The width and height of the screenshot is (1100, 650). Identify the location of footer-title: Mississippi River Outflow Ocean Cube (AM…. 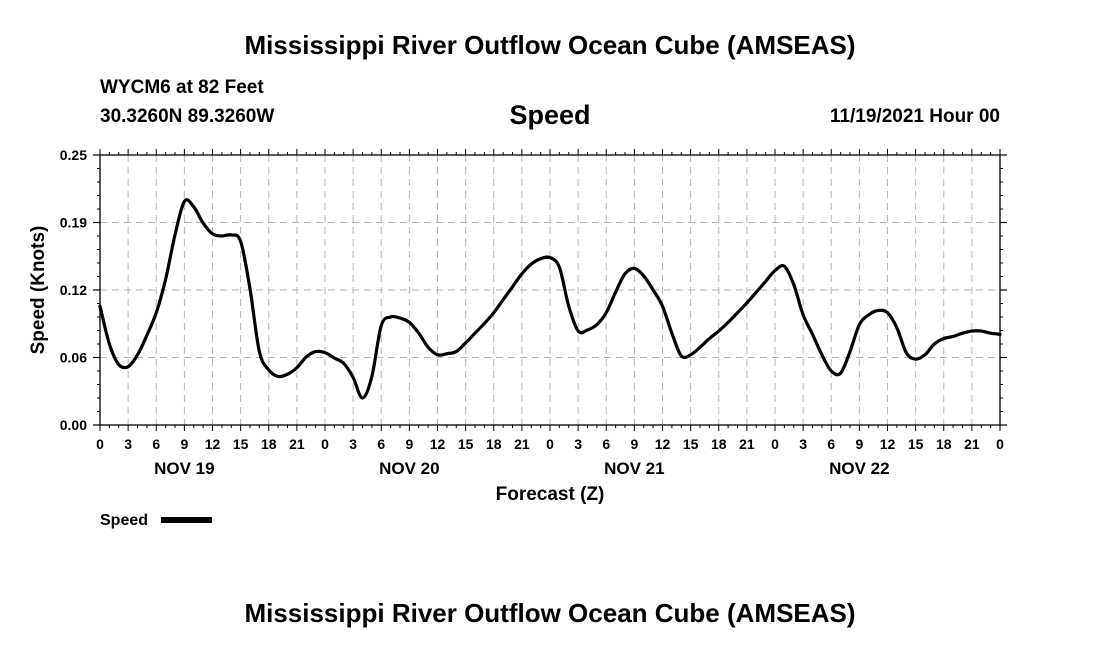
(550, 613).